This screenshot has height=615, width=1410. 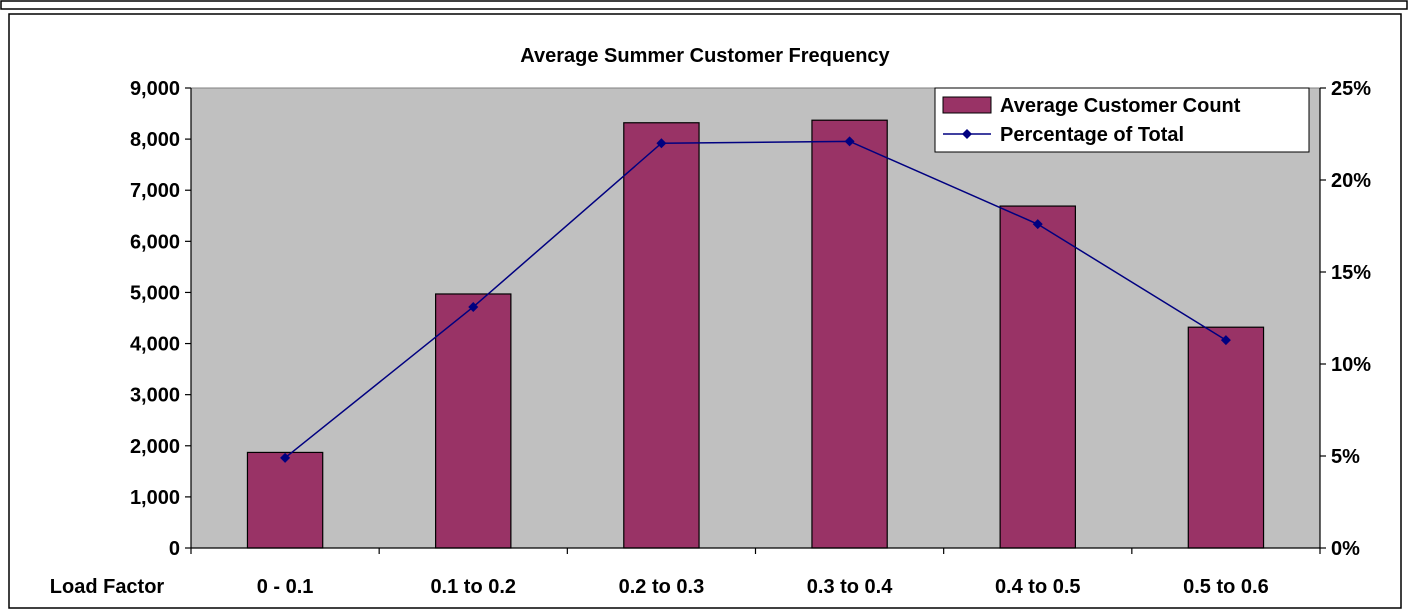 What do you see at coordinates (967, 105) in the screenshot?
I see `legend-swatch-bar` at bounding box center [967, 105].